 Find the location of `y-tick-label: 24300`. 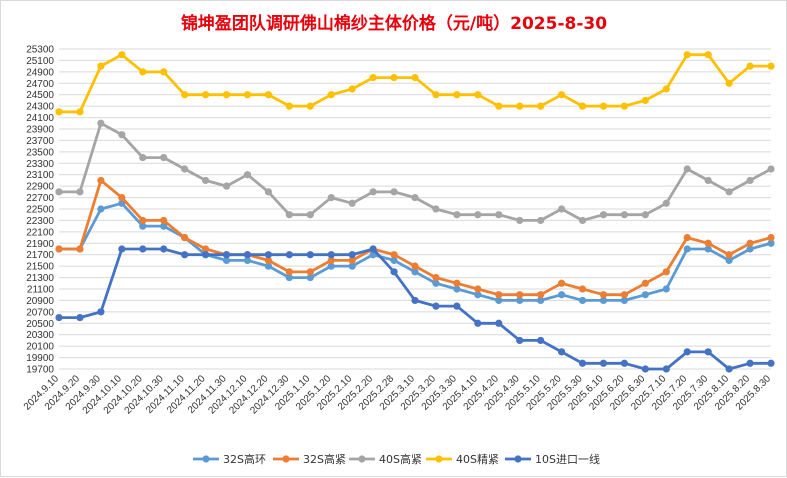

y-tick-label: 24300 is located at coordinates (40, 107).